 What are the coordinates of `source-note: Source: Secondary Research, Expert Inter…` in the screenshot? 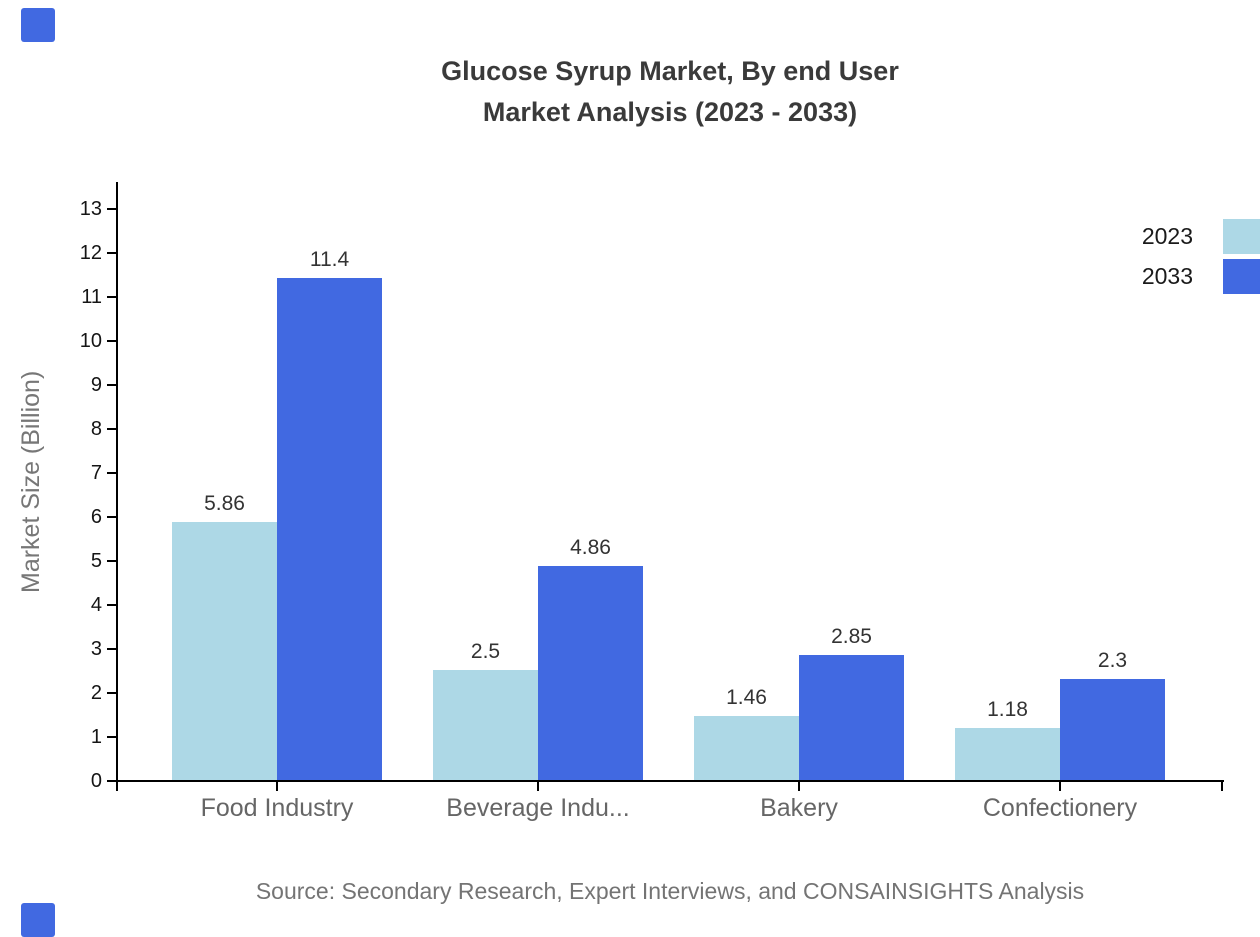 It's located at (670, 891).